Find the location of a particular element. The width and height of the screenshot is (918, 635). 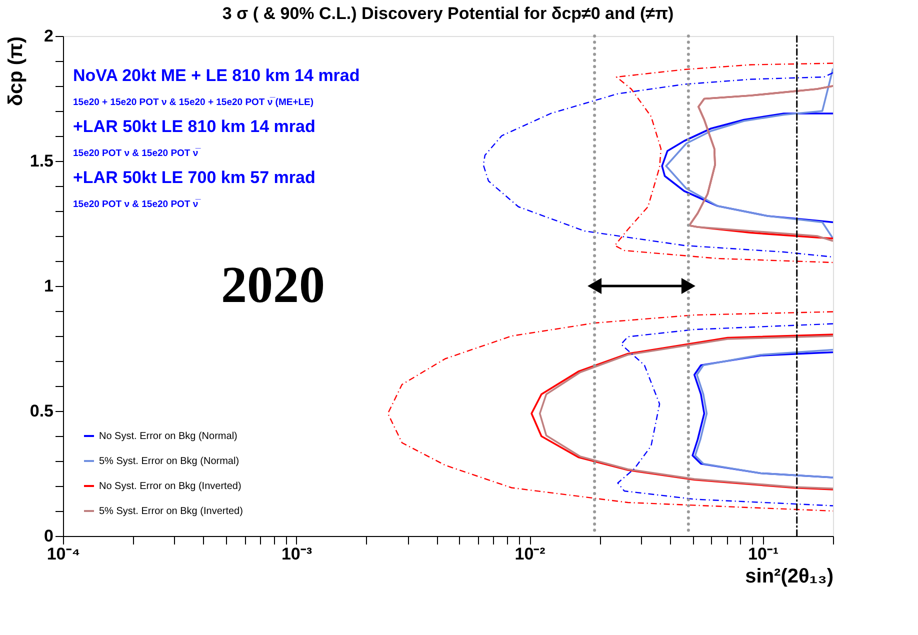

x-axis-title: sin²(2θ₁₃) is located at coordinates (789, 577).